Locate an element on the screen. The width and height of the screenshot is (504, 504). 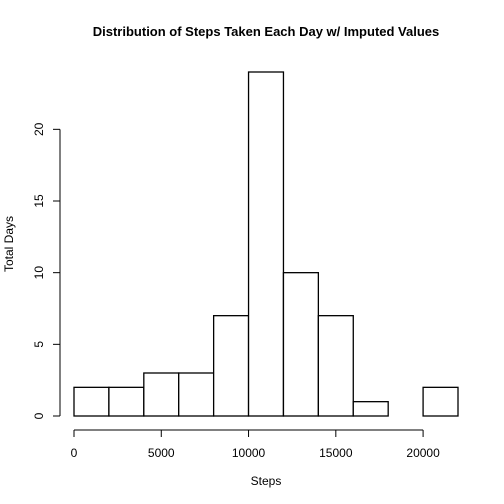
y-tick-label: 10 is located at coordinates (39, 273).